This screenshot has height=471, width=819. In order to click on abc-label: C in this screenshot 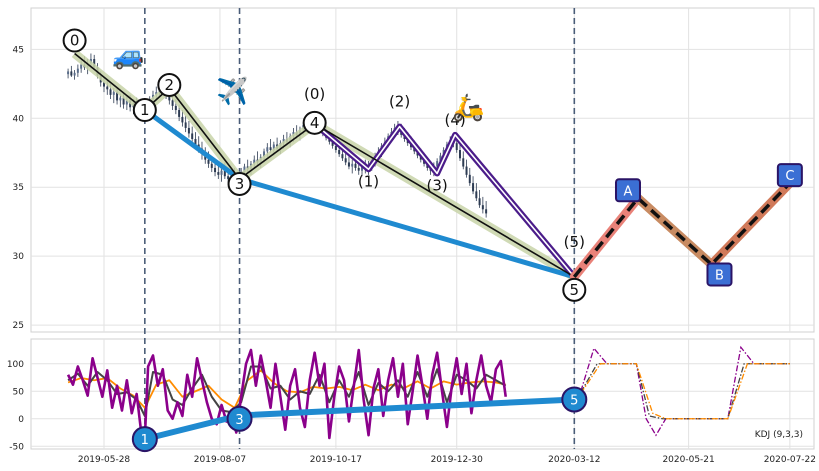, I will do `click(789, 176)`.